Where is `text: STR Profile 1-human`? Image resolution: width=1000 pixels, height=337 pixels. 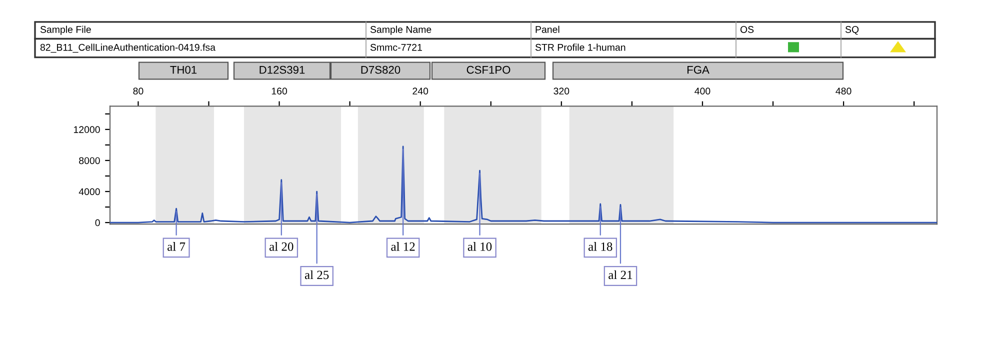
text: STR Profile 1-human is located at coordinates (580, 47).